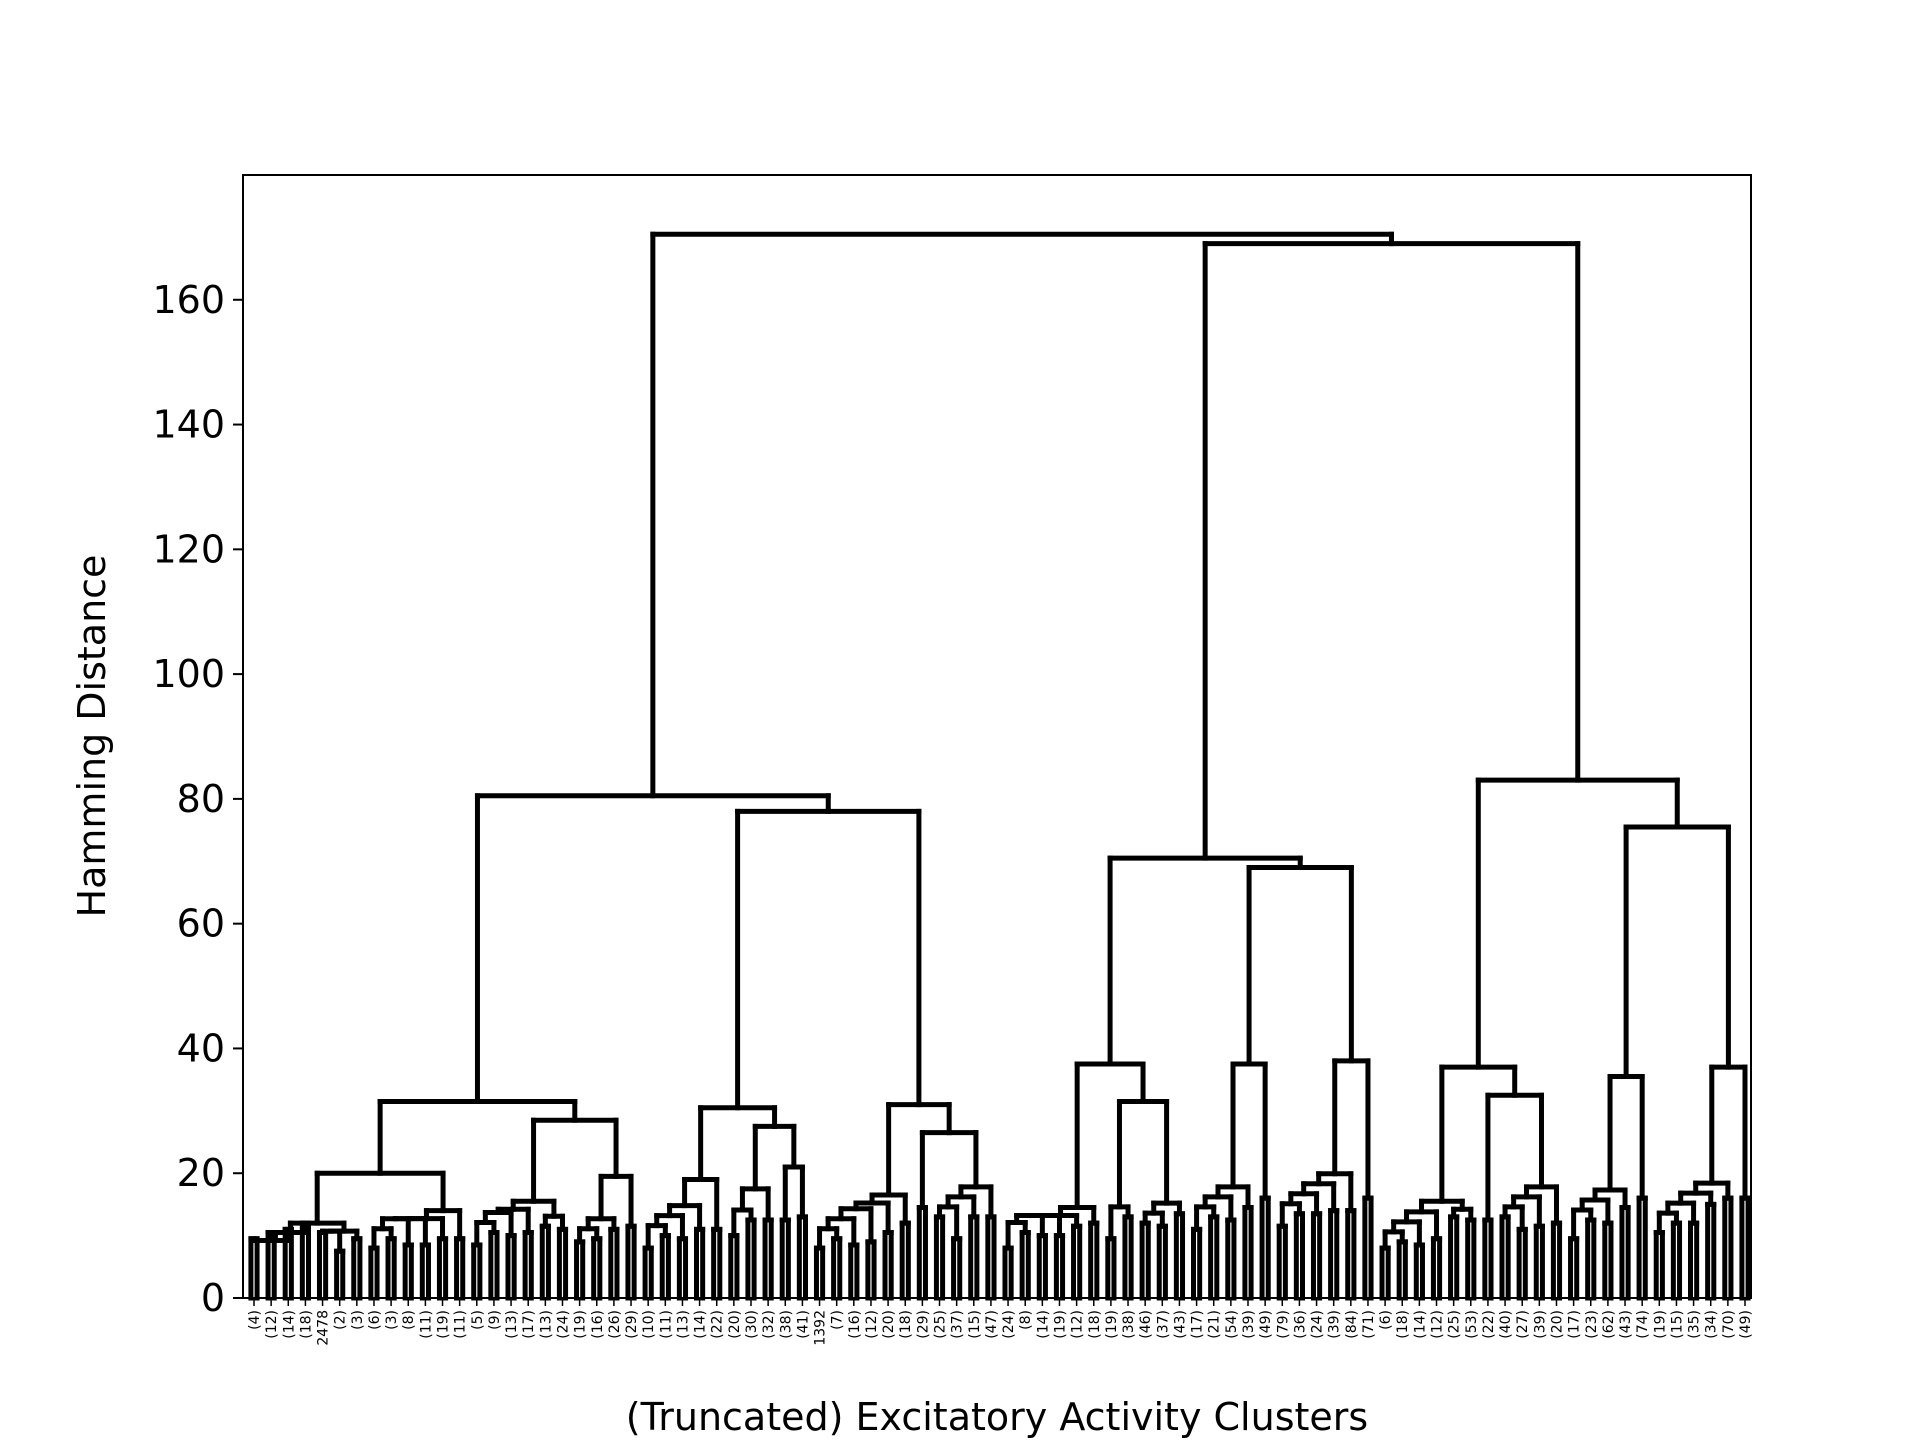  Describe the element at coordinates (1369, 1324) in the screenshot. I see `x-tick-label: (71)` at that location.